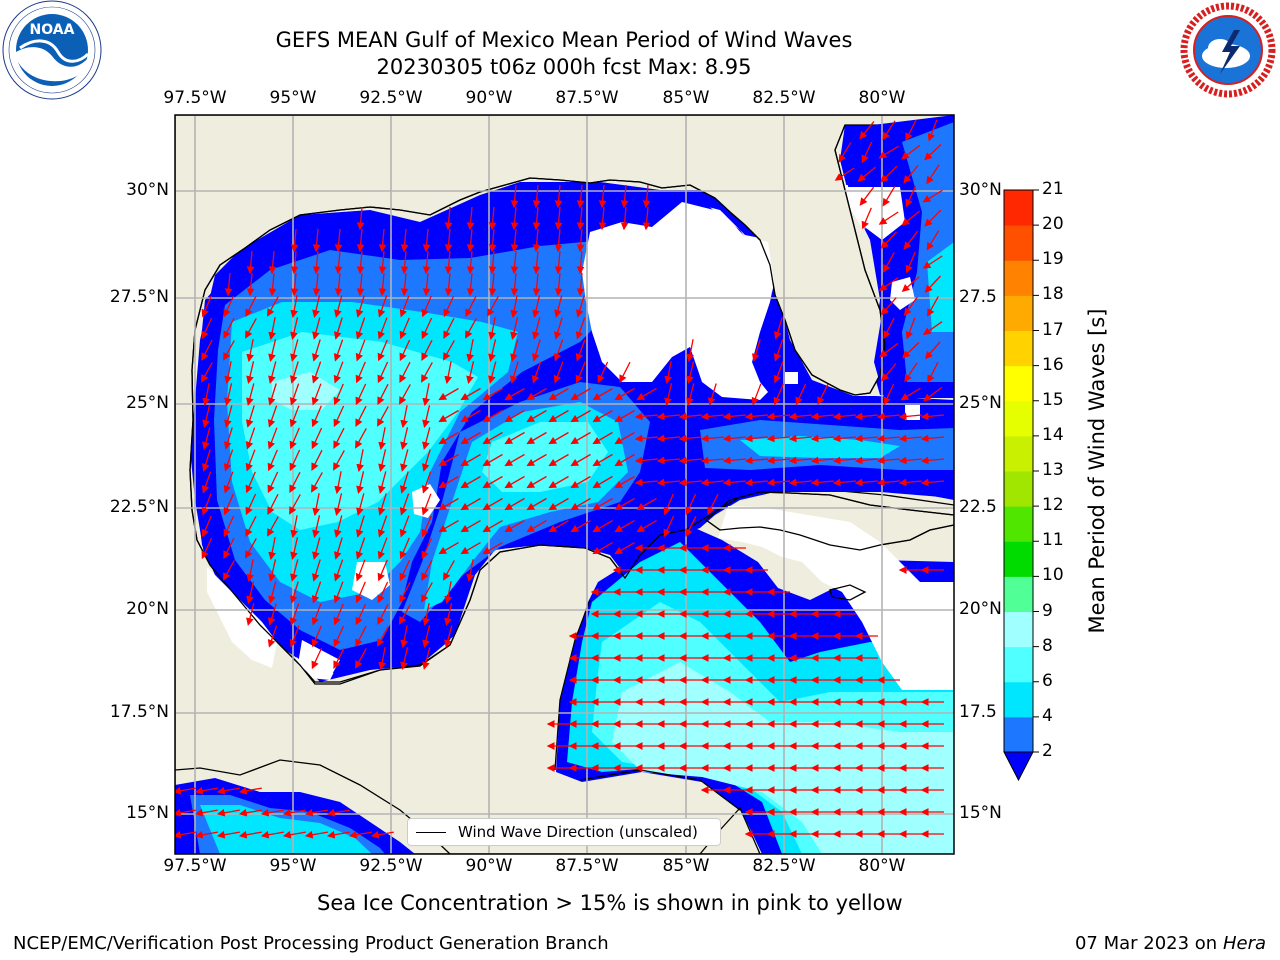 The width and height of the screenshot is (1280, 960). I want to click on lat-label-left: 30°N, so click(147, 190).